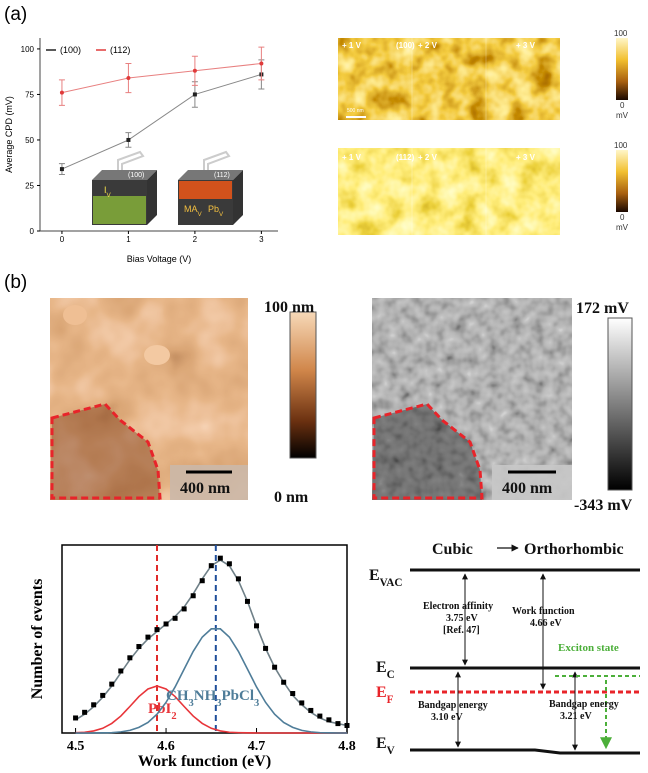  Describe the element at coordinates (205, 696) in the screenshot. I see `text-part: NH` at that location.